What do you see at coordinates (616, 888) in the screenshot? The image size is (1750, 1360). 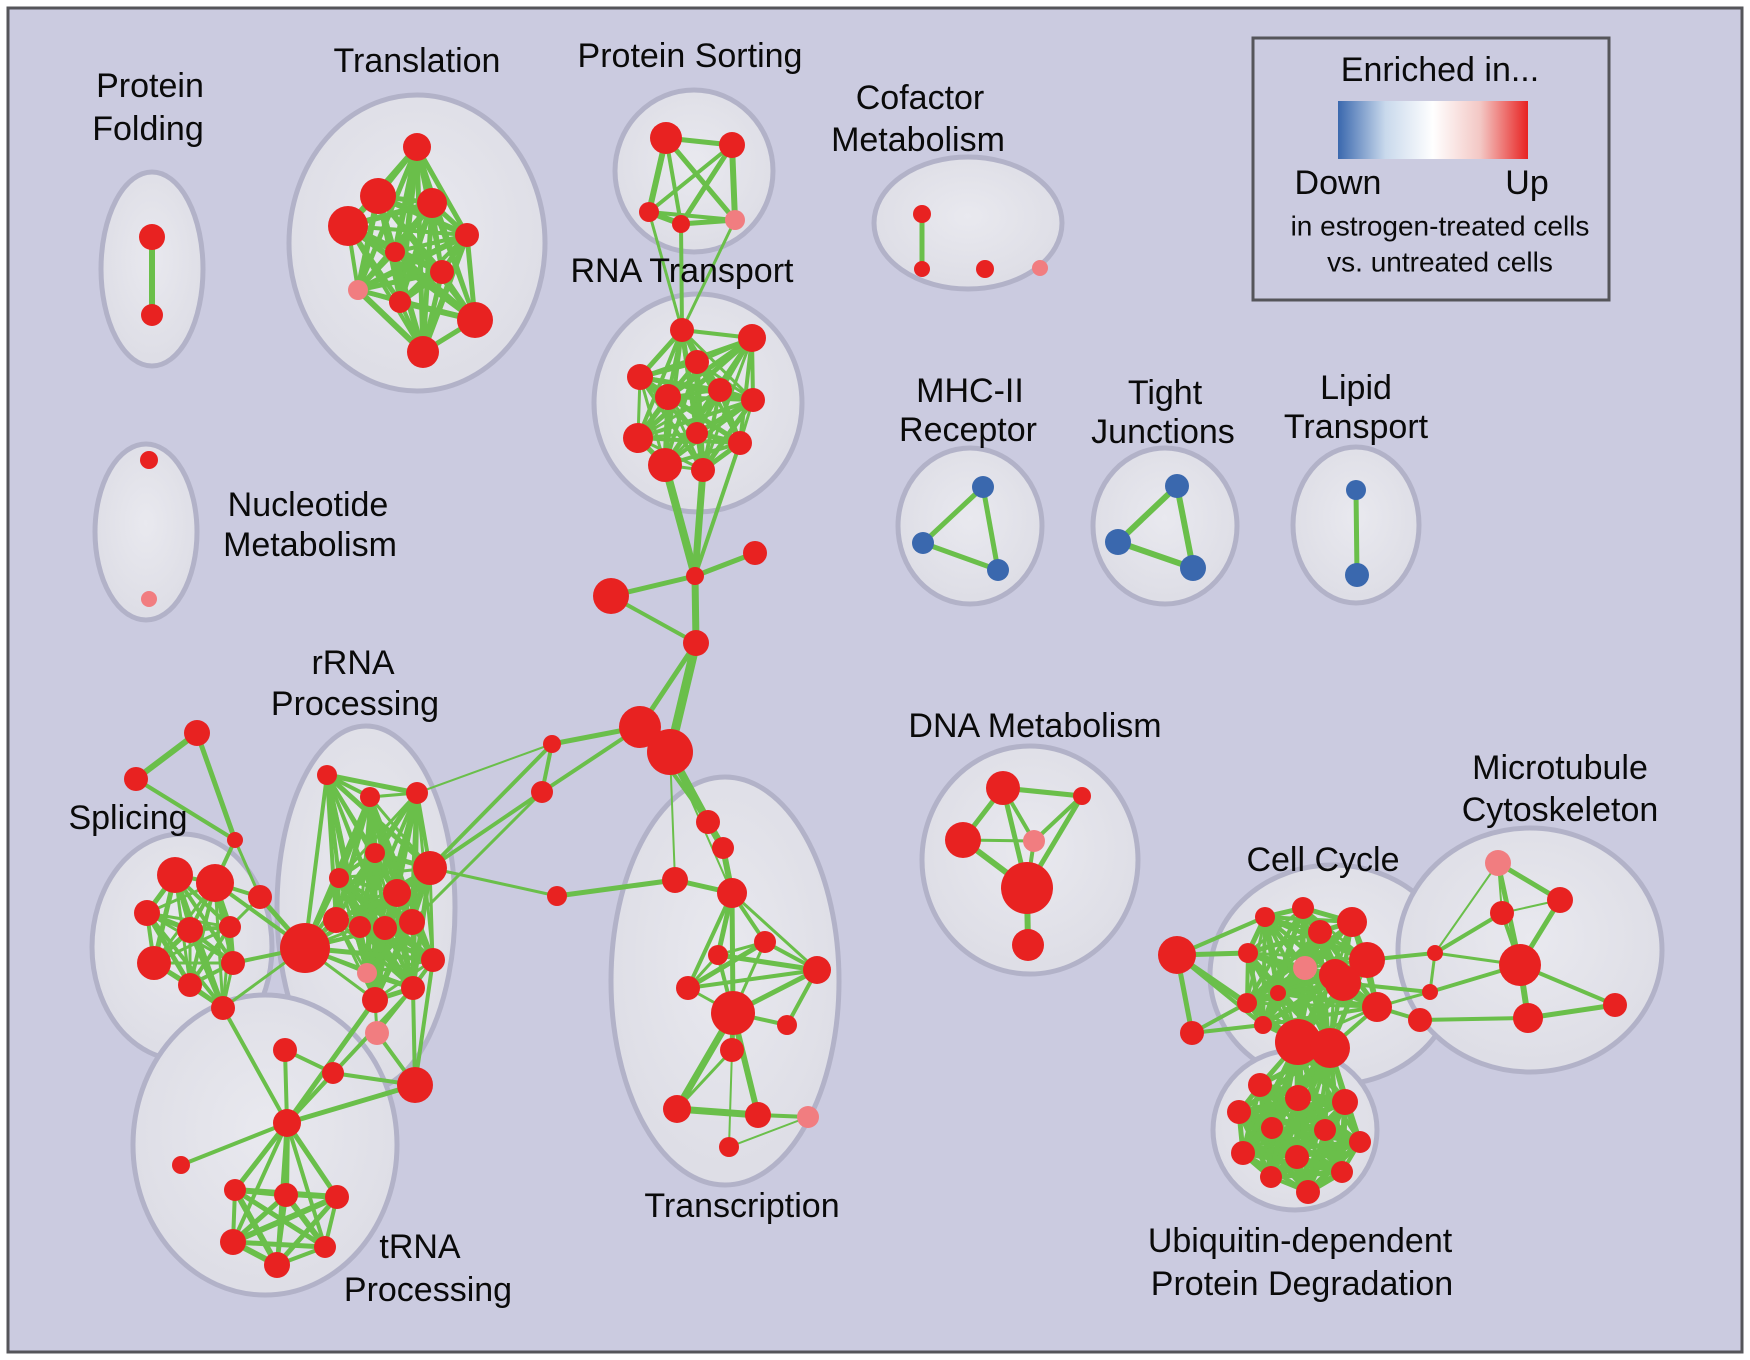 I see `edge-tx2-txl` at bounding box center [616, 888].